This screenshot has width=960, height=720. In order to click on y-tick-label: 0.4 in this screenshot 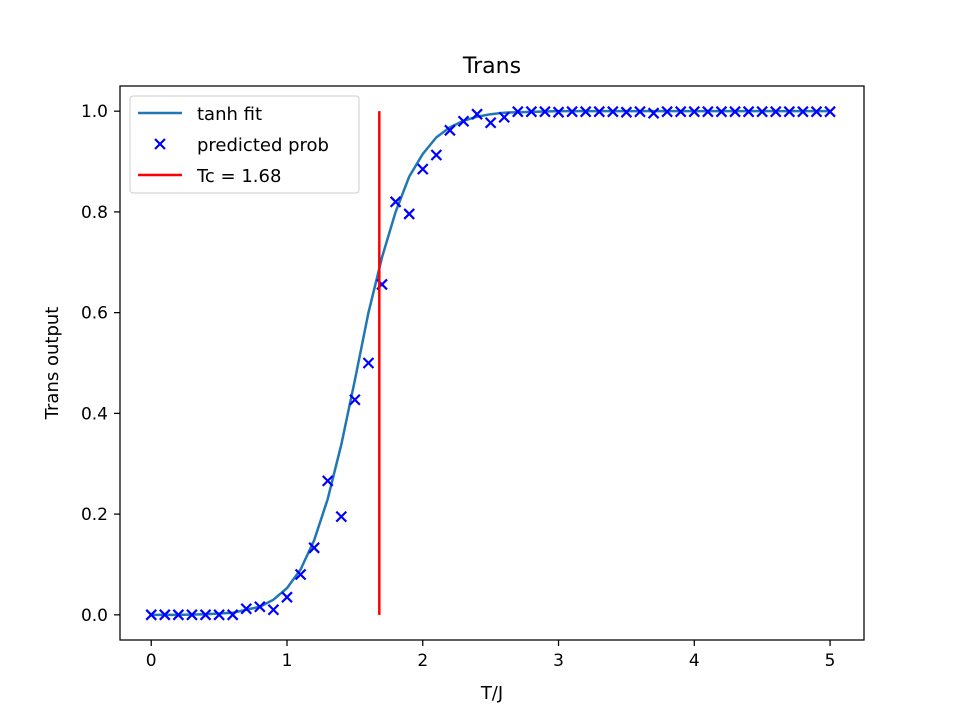, I will do `click(94, 414)`.